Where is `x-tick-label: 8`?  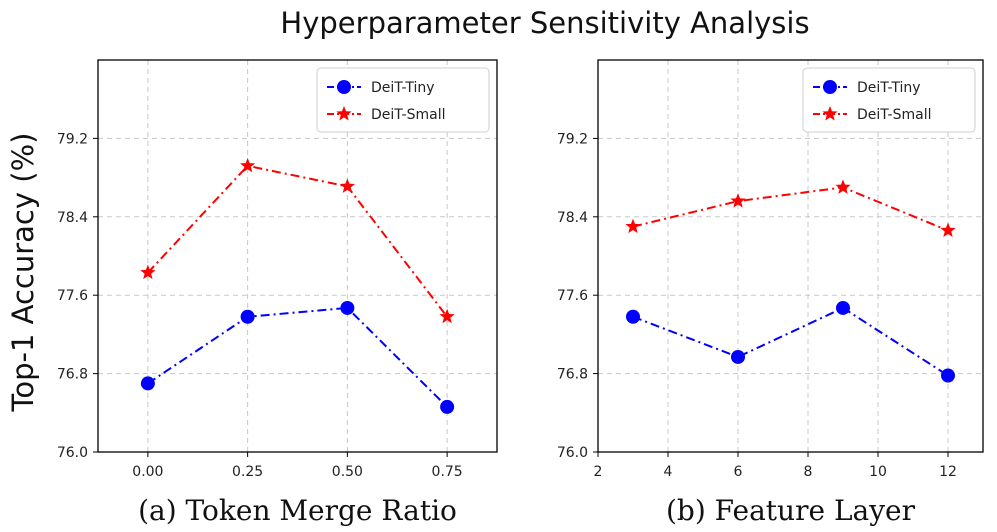 x-tick-label: 8 is located at coordinates (808, 472).